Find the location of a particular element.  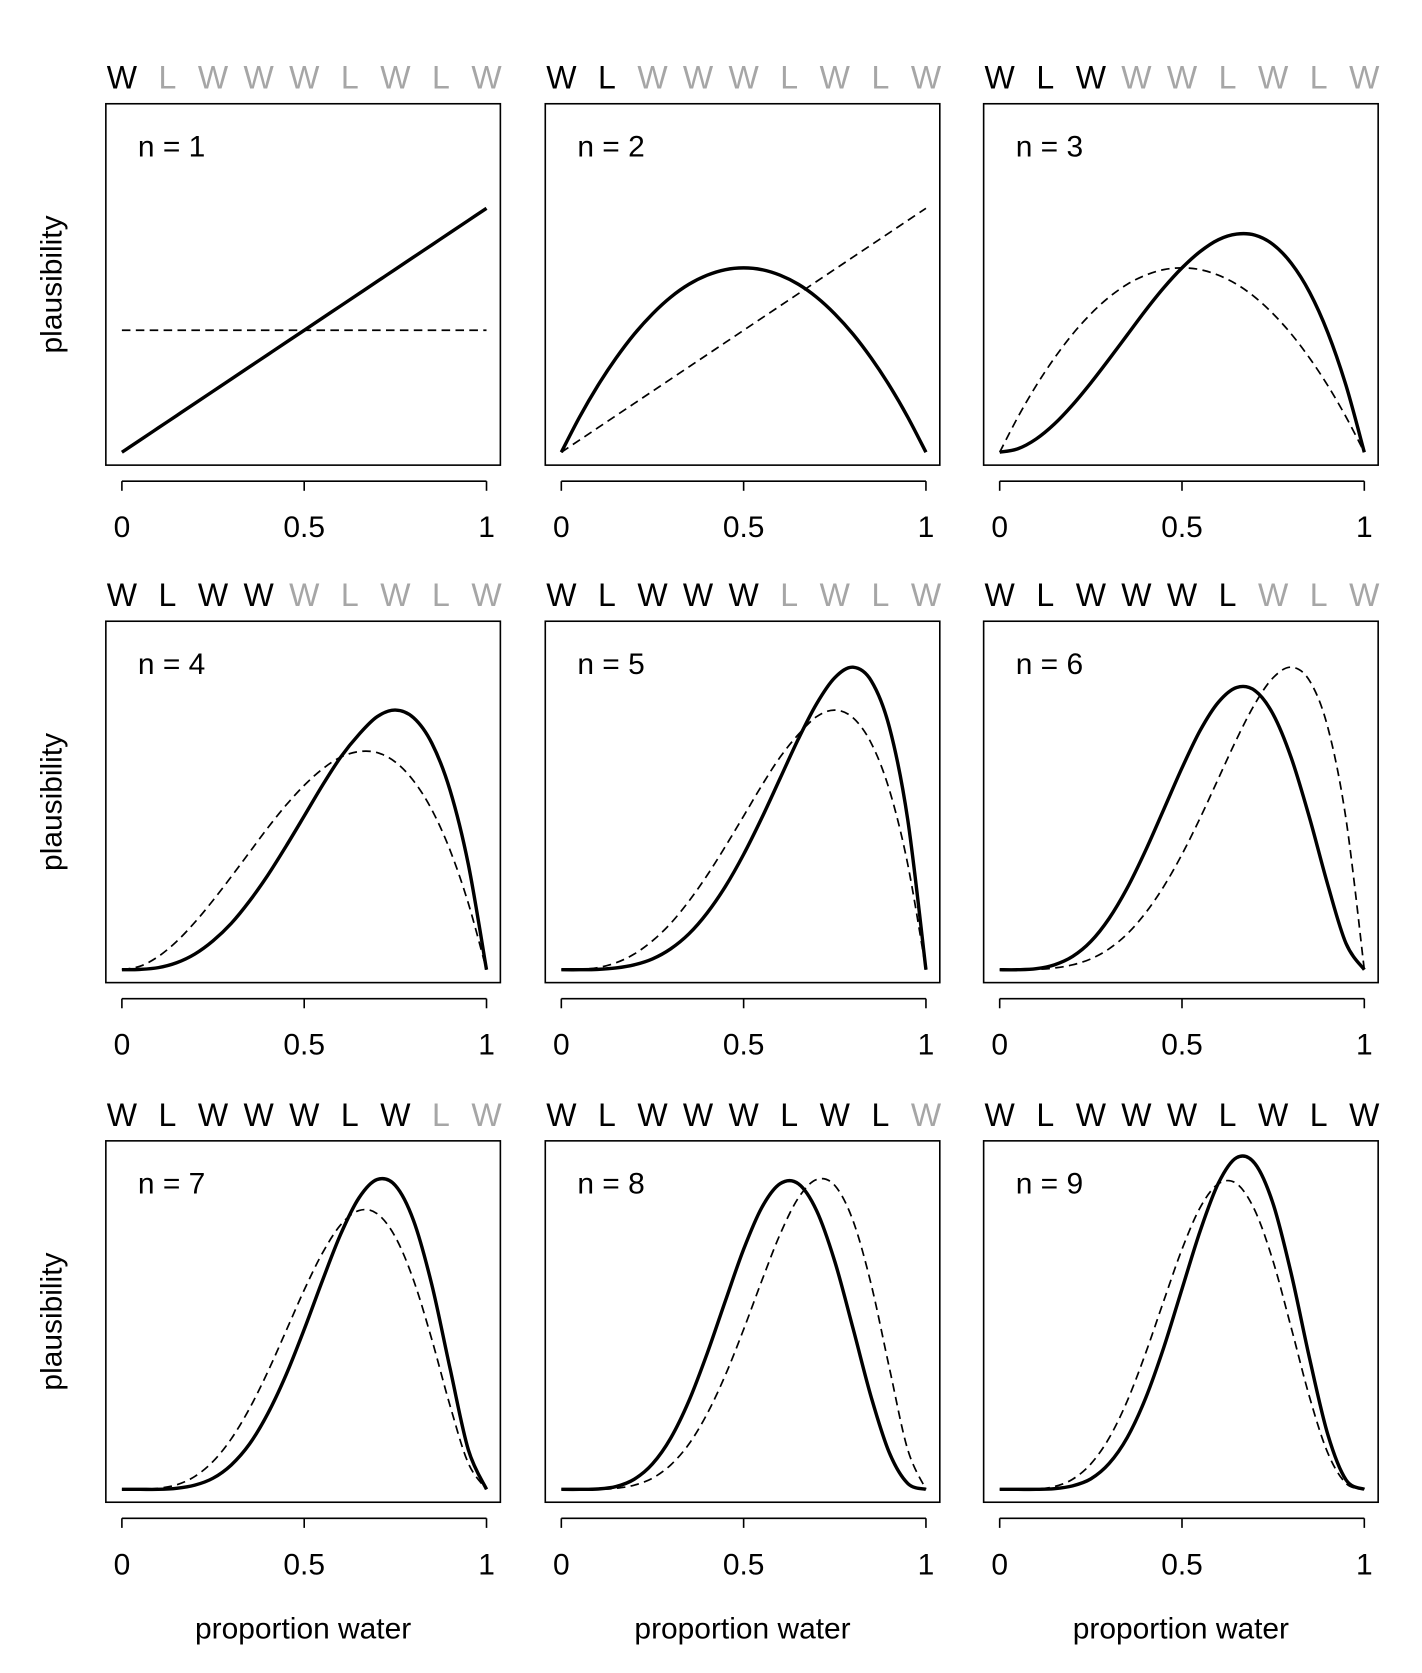

panel-title: n = 9 is located at coordinates (1049, 1184).